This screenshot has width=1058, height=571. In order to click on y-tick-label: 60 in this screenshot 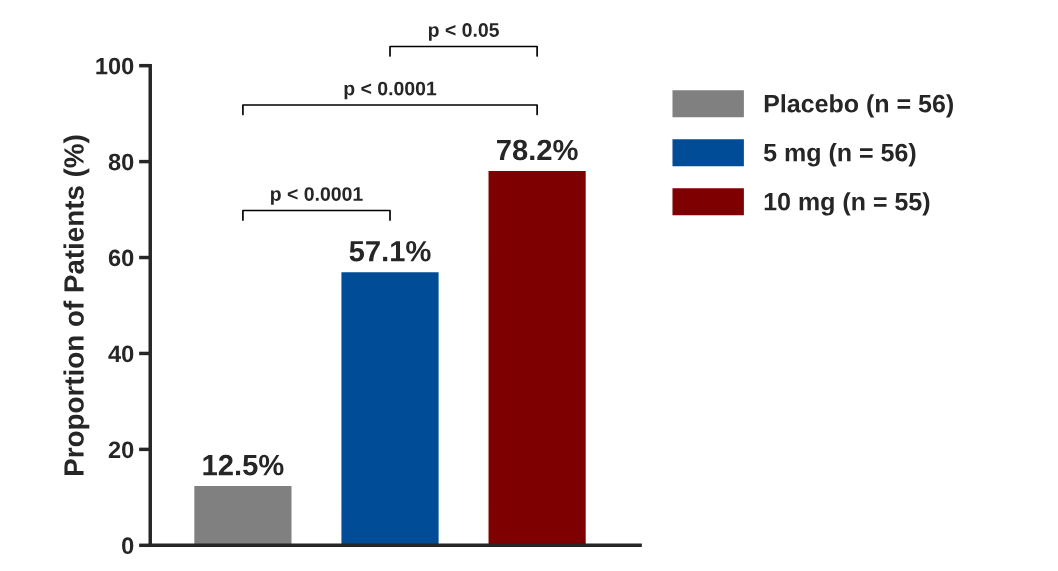, I will do `click(121, 258)`.